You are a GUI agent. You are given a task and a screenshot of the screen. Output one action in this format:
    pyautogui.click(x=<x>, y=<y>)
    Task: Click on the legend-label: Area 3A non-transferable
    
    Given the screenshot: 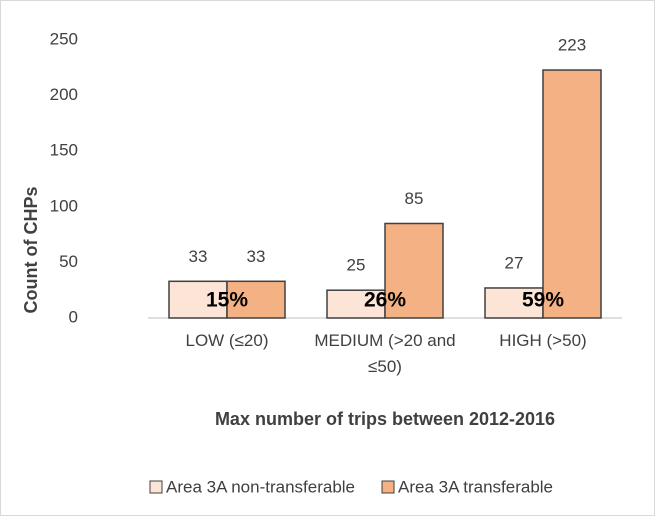 What is the action you would take?
    pyautogui.click(x=260, y=486)
    